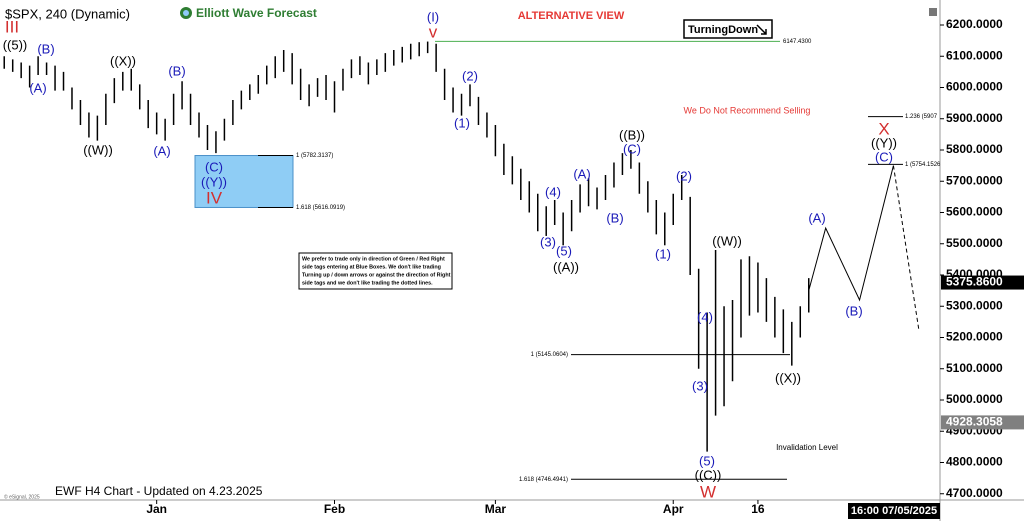 This screenshot has width=1024, height=521. I want to click on footer: EWF H4 Chart - Updated on 4.23.2025, so click(159, 491).